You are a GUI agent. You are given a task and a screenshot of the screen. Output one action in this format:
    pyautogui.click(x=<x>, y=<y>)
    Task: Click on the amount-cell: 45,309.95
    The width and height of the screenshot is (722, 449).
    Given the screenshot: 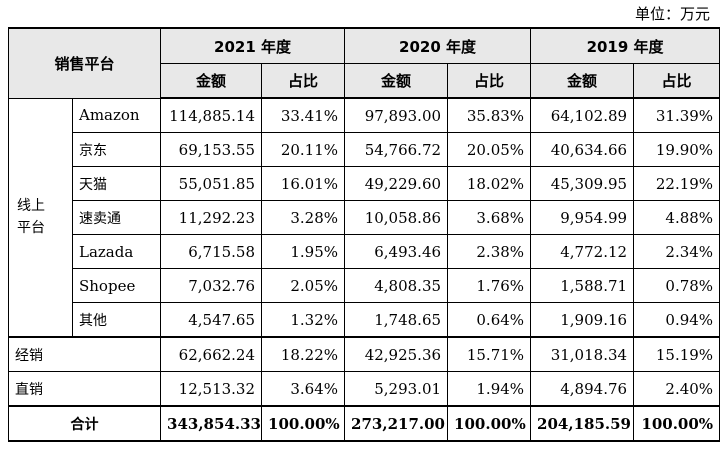 What is the action you would take?
    pyautogui.click(x=582, y=183)
    